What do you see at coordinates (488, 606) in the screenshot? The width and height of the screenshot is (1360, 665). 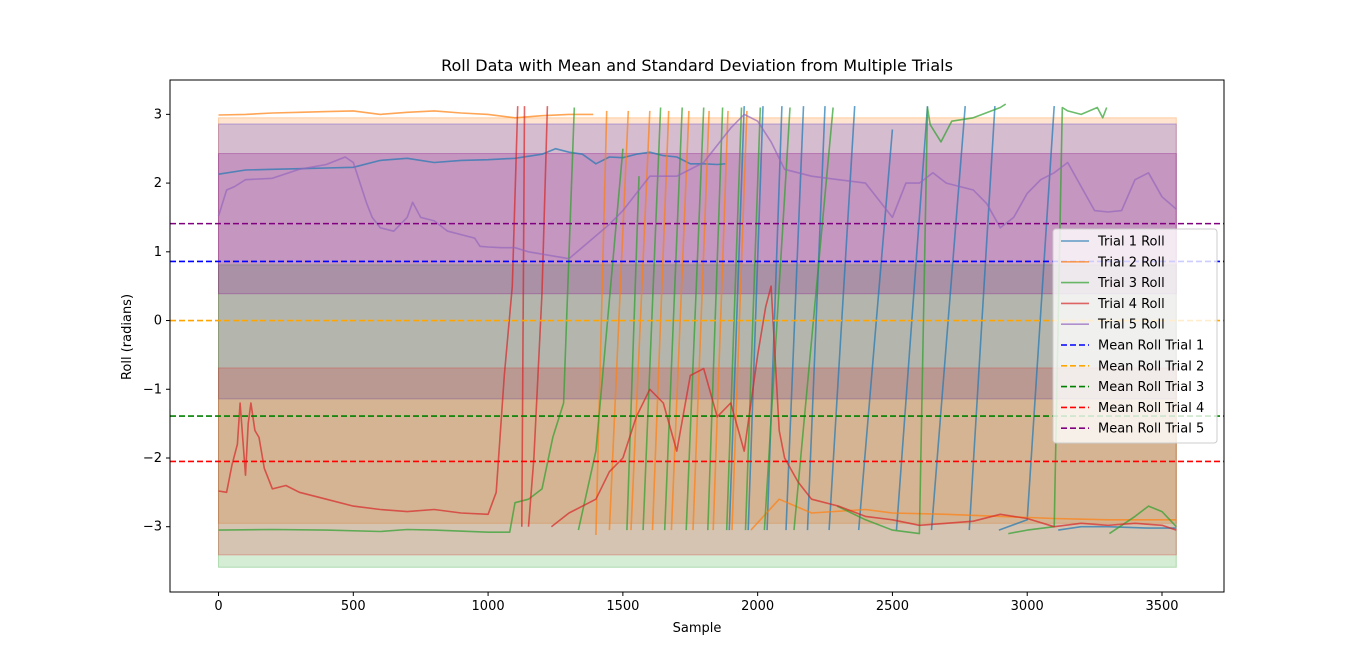 I see `x-tick-label: 1000` at bounding box center [488, 606].